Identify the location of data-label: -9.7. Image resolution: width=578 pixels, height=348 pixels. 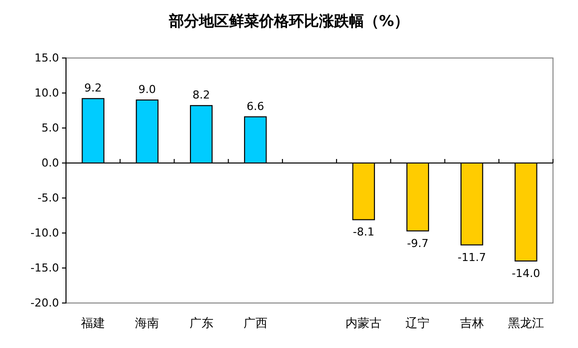
(417, 243).